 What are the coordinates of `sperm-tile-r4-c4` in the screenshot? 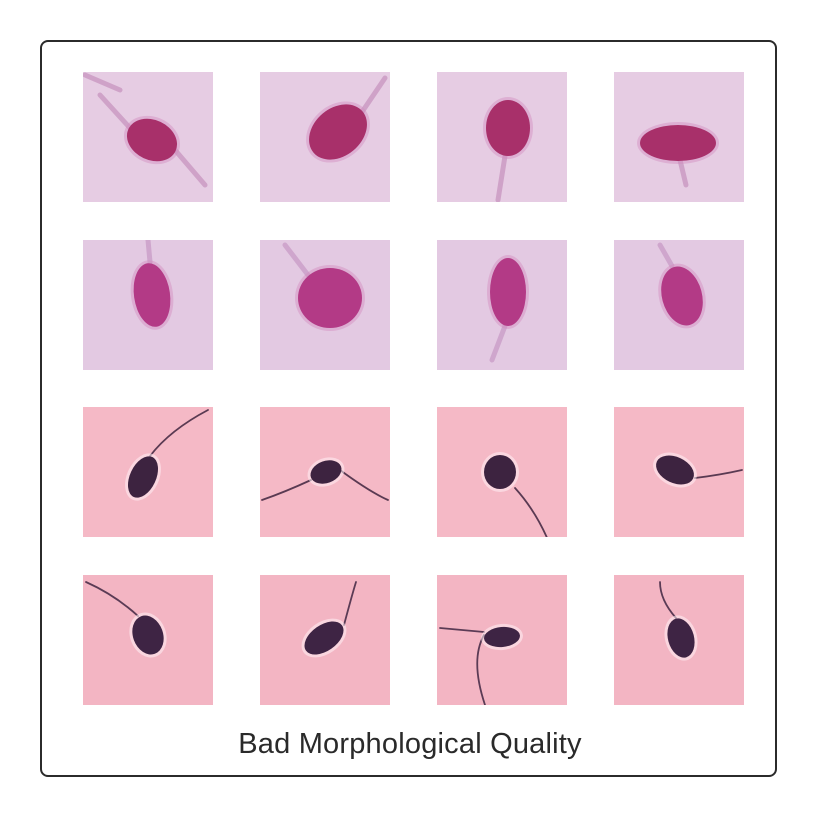 It's located at (679, 640).